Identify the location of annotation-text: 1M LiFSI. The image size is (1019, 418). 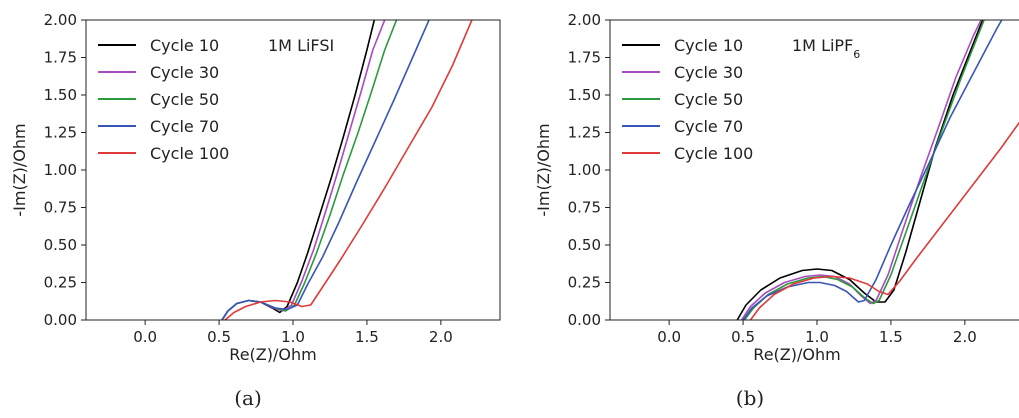
(301, 45).